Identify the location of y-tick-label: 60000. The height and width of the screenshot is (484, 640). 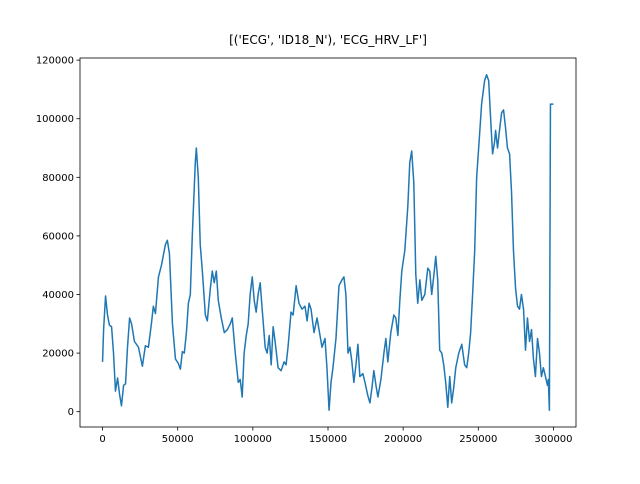
(58, 236).